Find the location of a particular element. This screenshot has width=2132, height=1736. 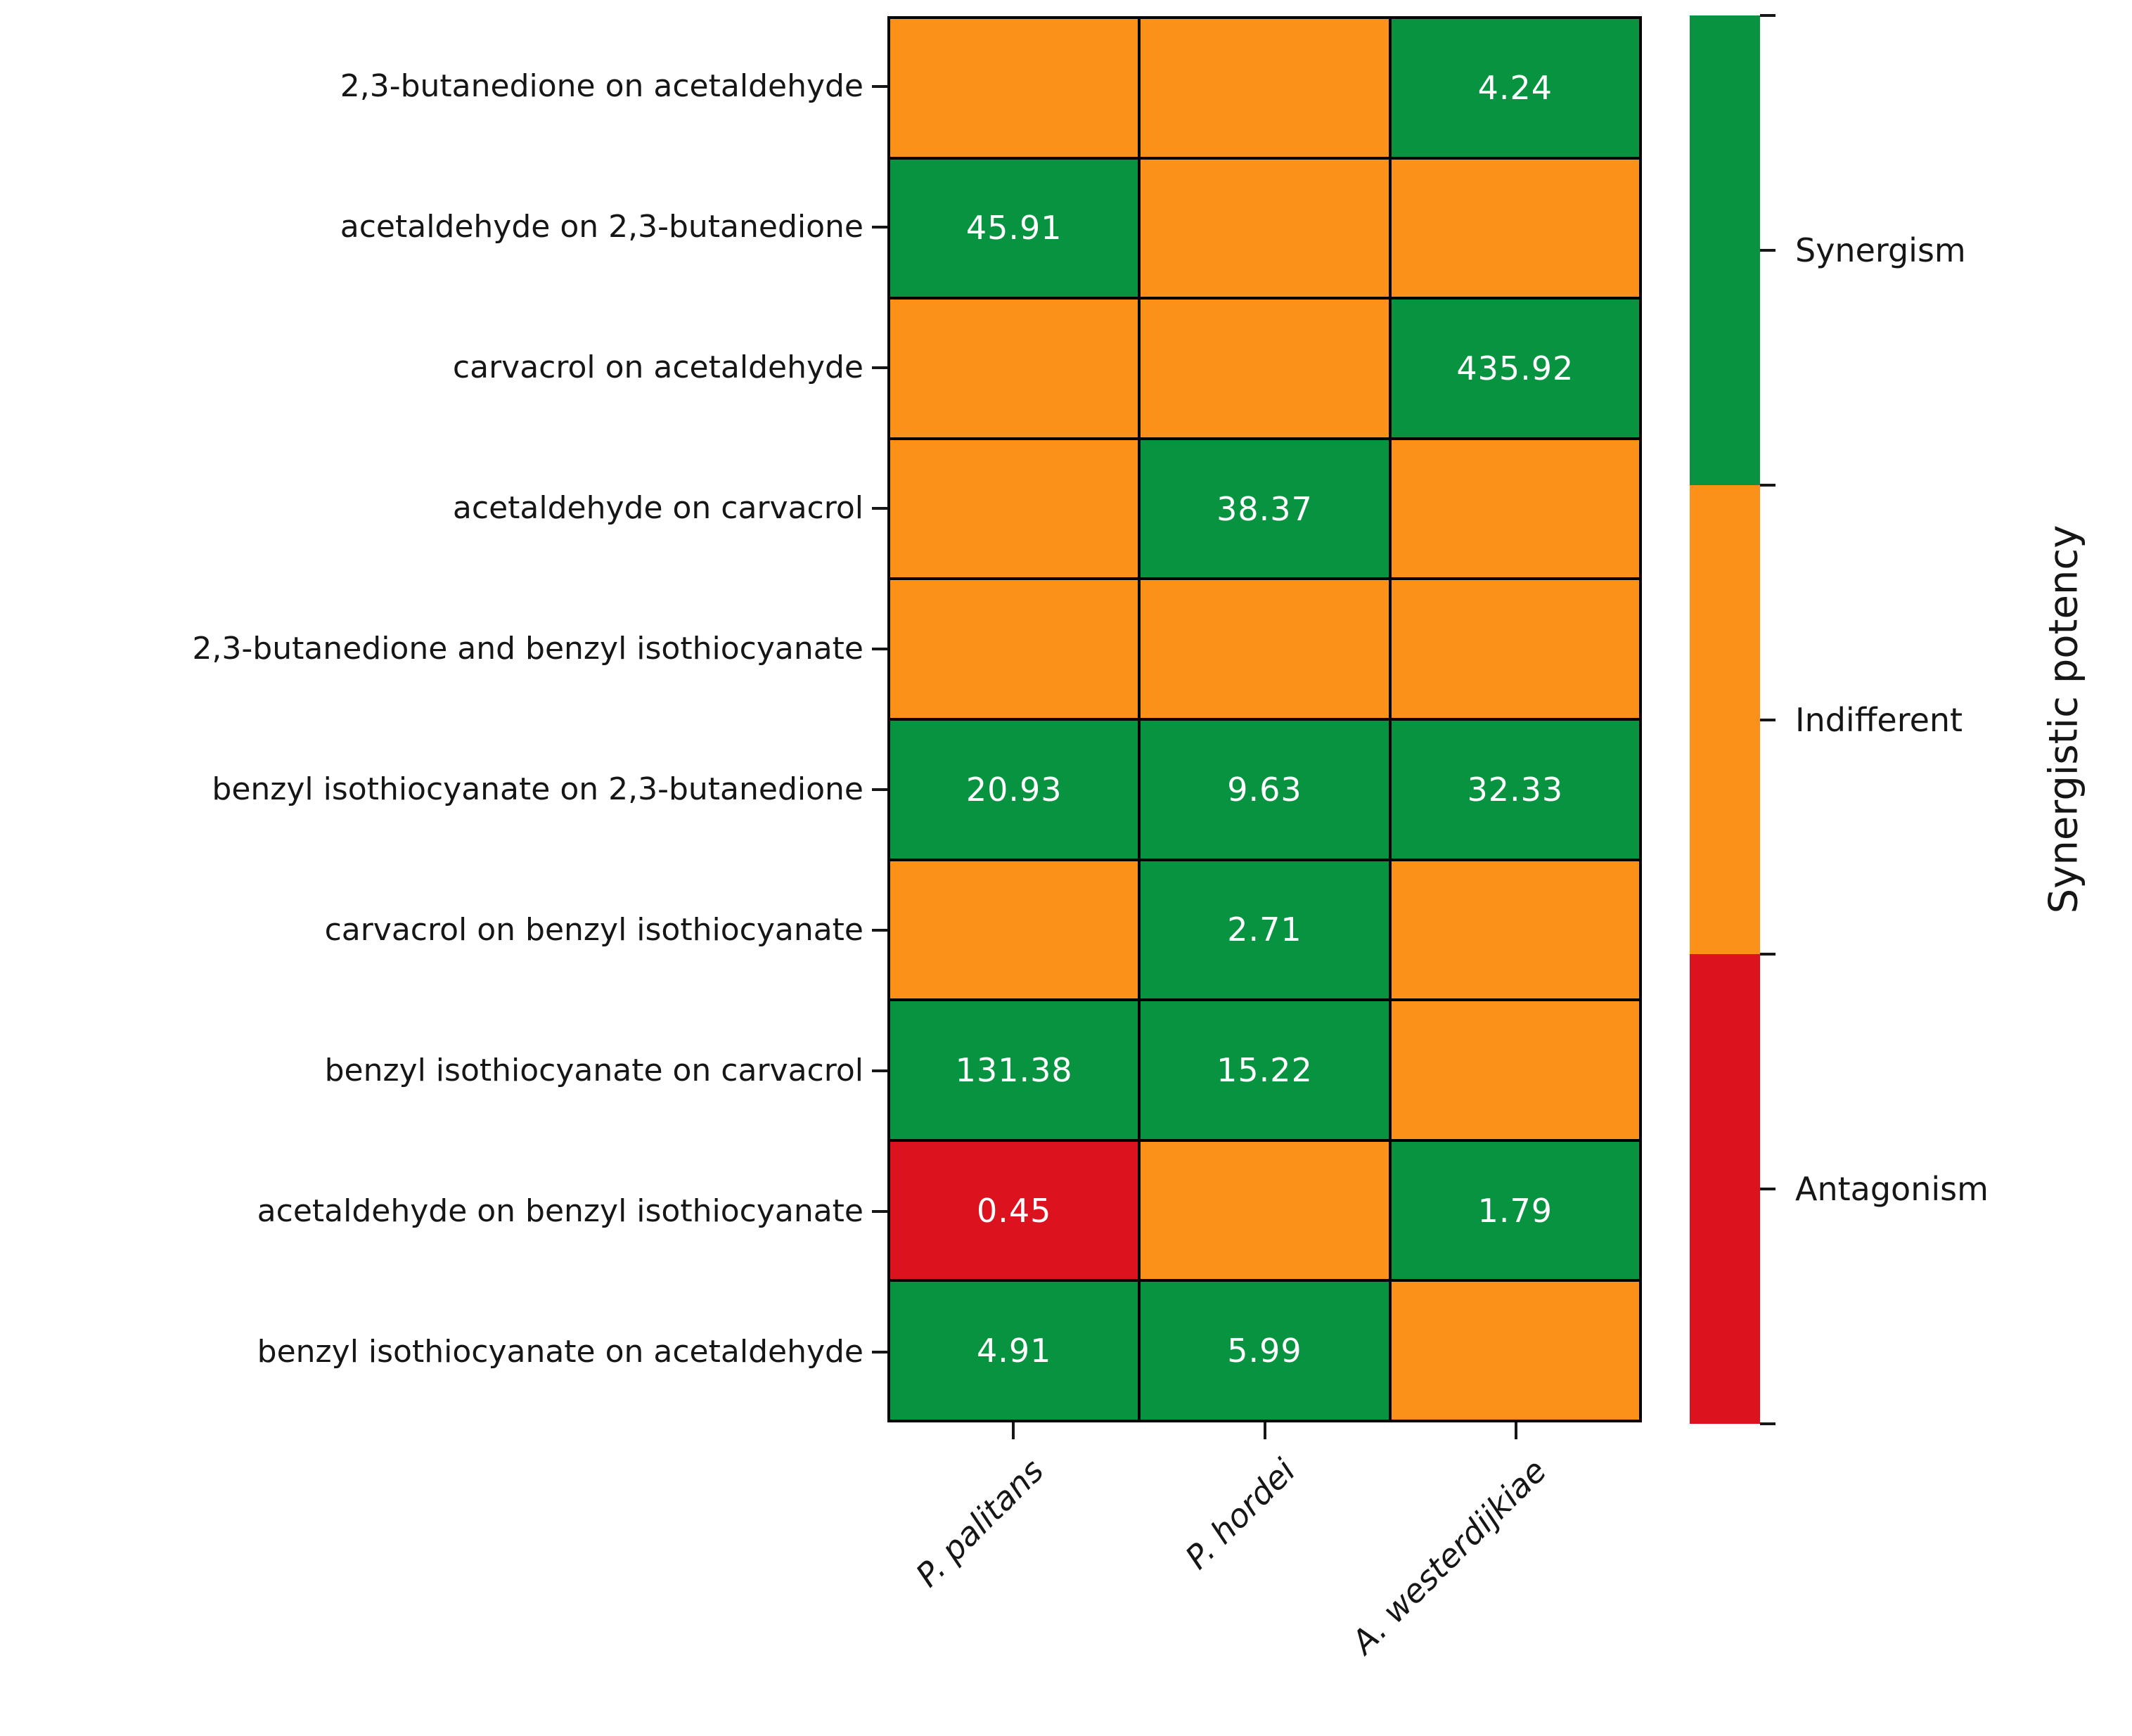

heatmap-cell: 2.71 is located at coordinates (1265, 930).